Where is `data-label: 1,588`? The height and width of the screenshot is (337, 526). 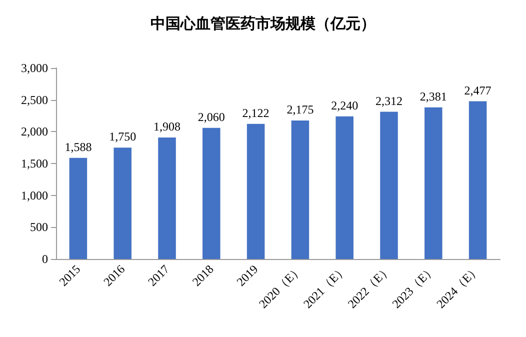 data-label: 1,588 is located at coordinates (78, 147).